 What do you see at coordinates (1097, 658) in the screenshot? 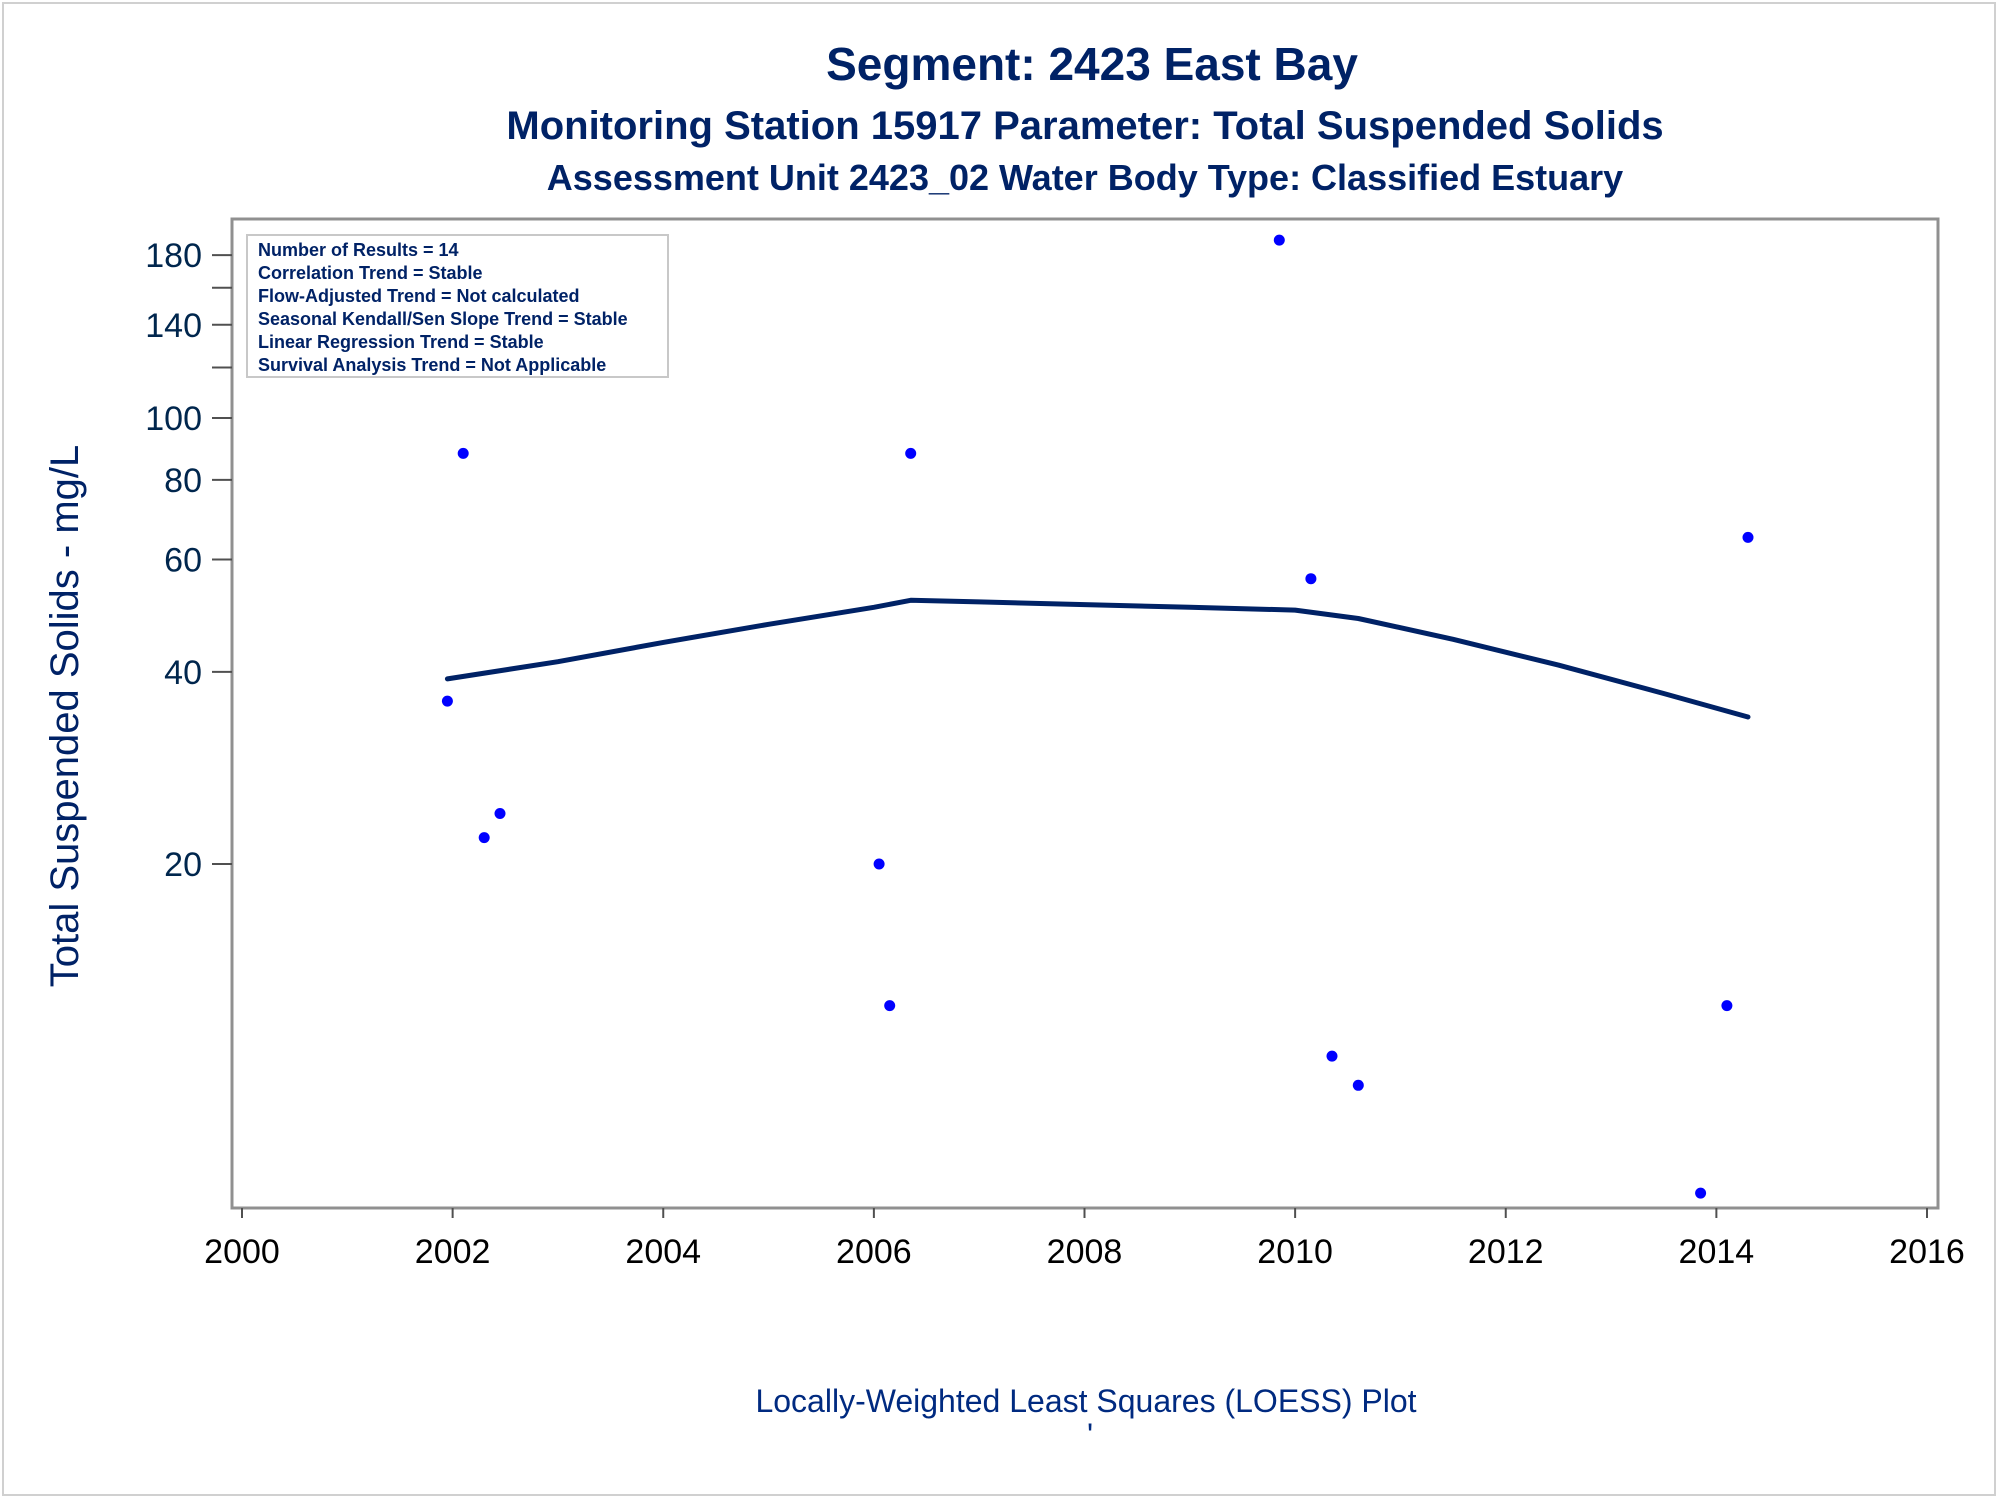
I see `loess-trend-line` at bounding box center [1097, 658].